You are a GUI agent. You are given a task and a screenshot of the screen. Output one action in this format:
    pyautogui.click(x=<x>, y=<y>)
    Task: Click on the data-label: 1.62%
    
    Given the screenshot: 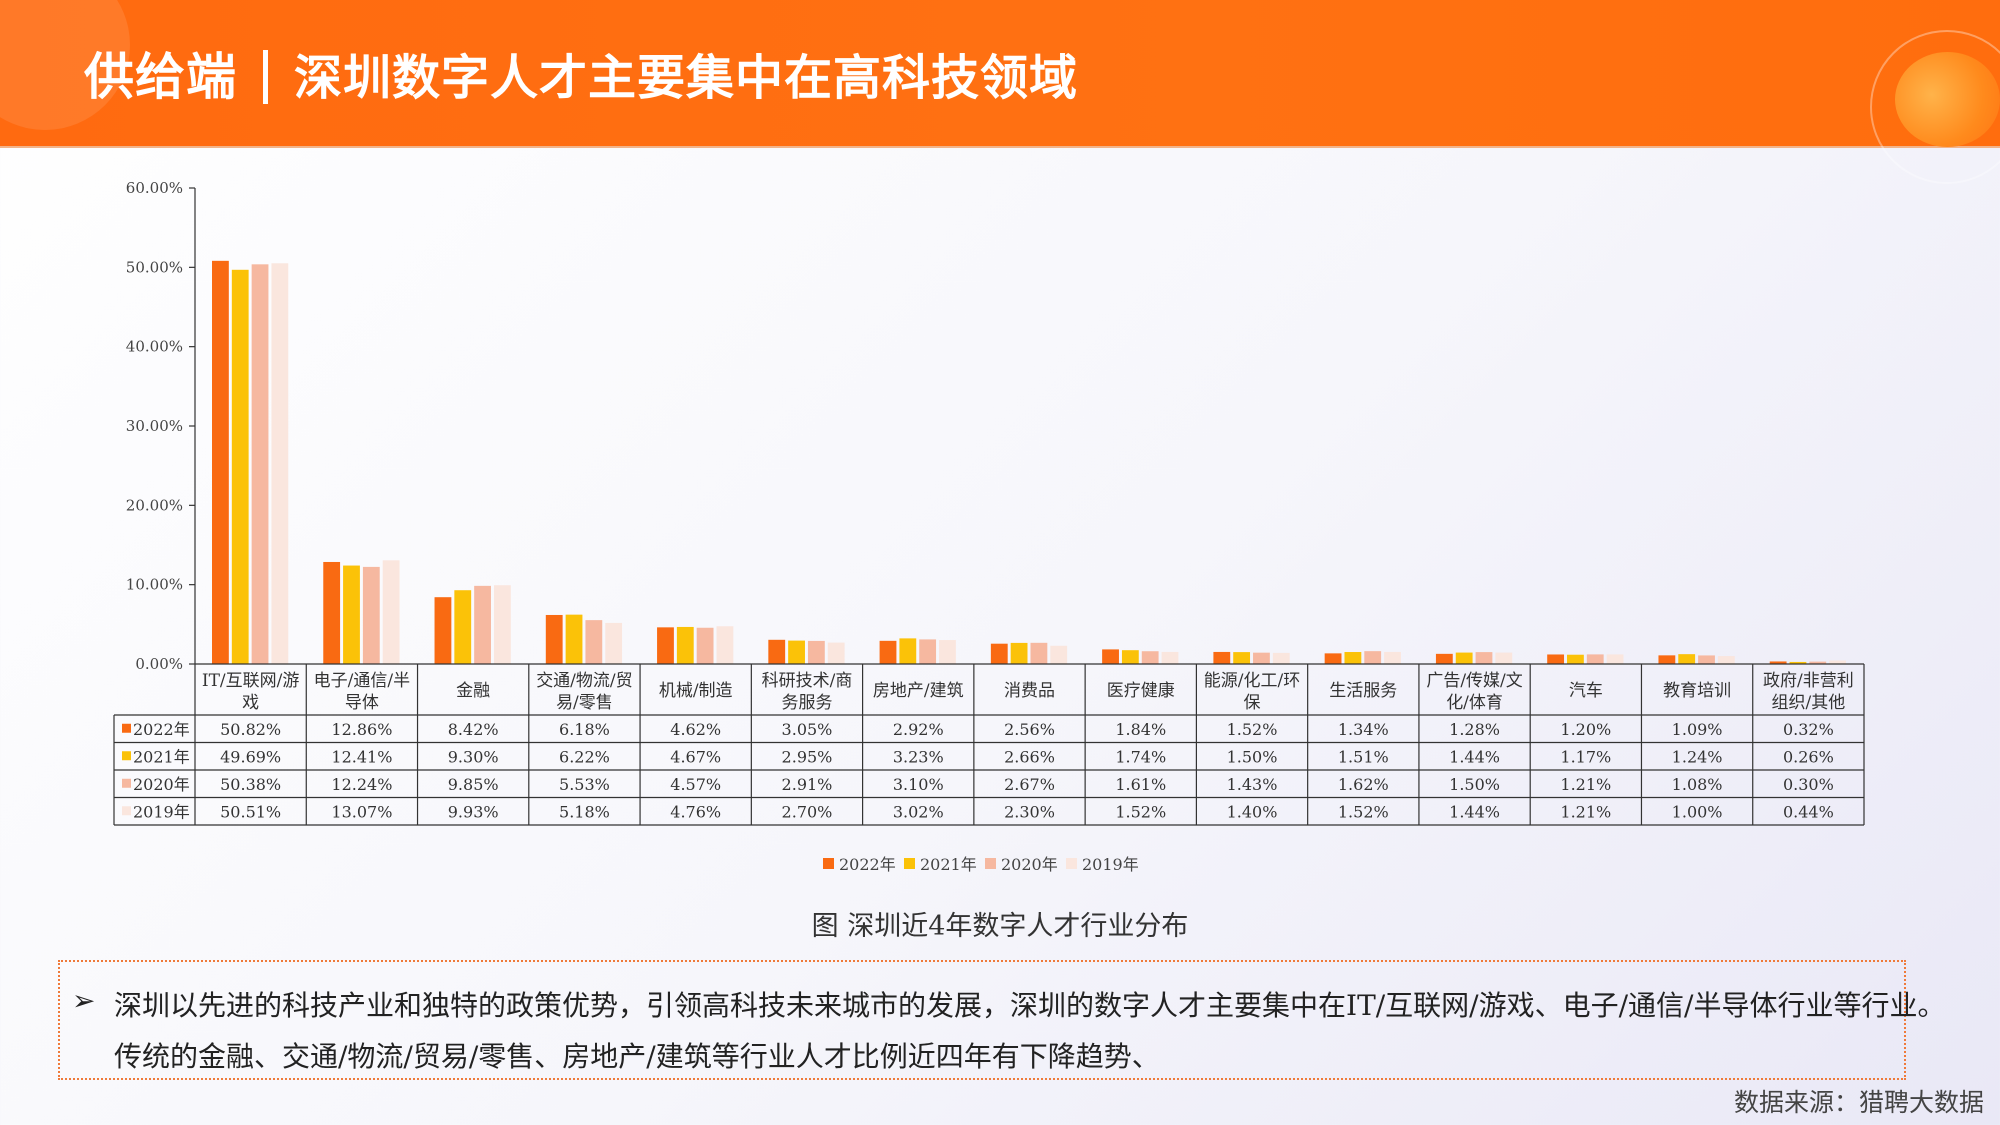 What is the action you would take?
    pyautogui.click(x=1363, y=784)
    